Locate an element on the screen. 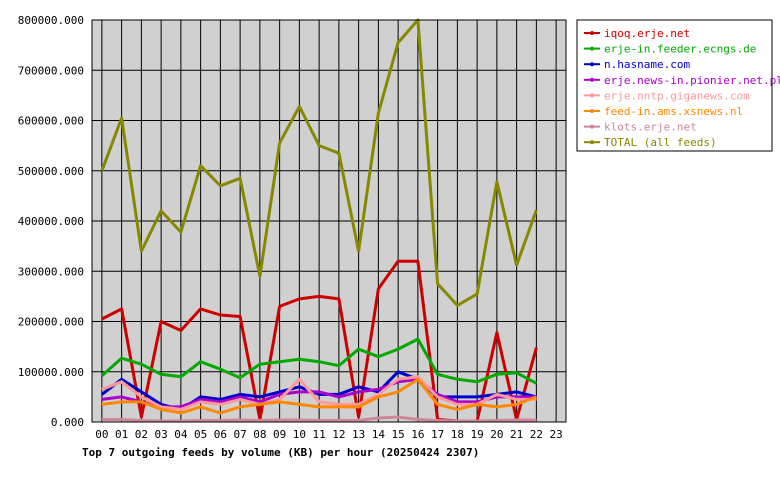 This screenshot has width=780, height=480. x-tick-label: 22 is located at coordinates (536, 434).